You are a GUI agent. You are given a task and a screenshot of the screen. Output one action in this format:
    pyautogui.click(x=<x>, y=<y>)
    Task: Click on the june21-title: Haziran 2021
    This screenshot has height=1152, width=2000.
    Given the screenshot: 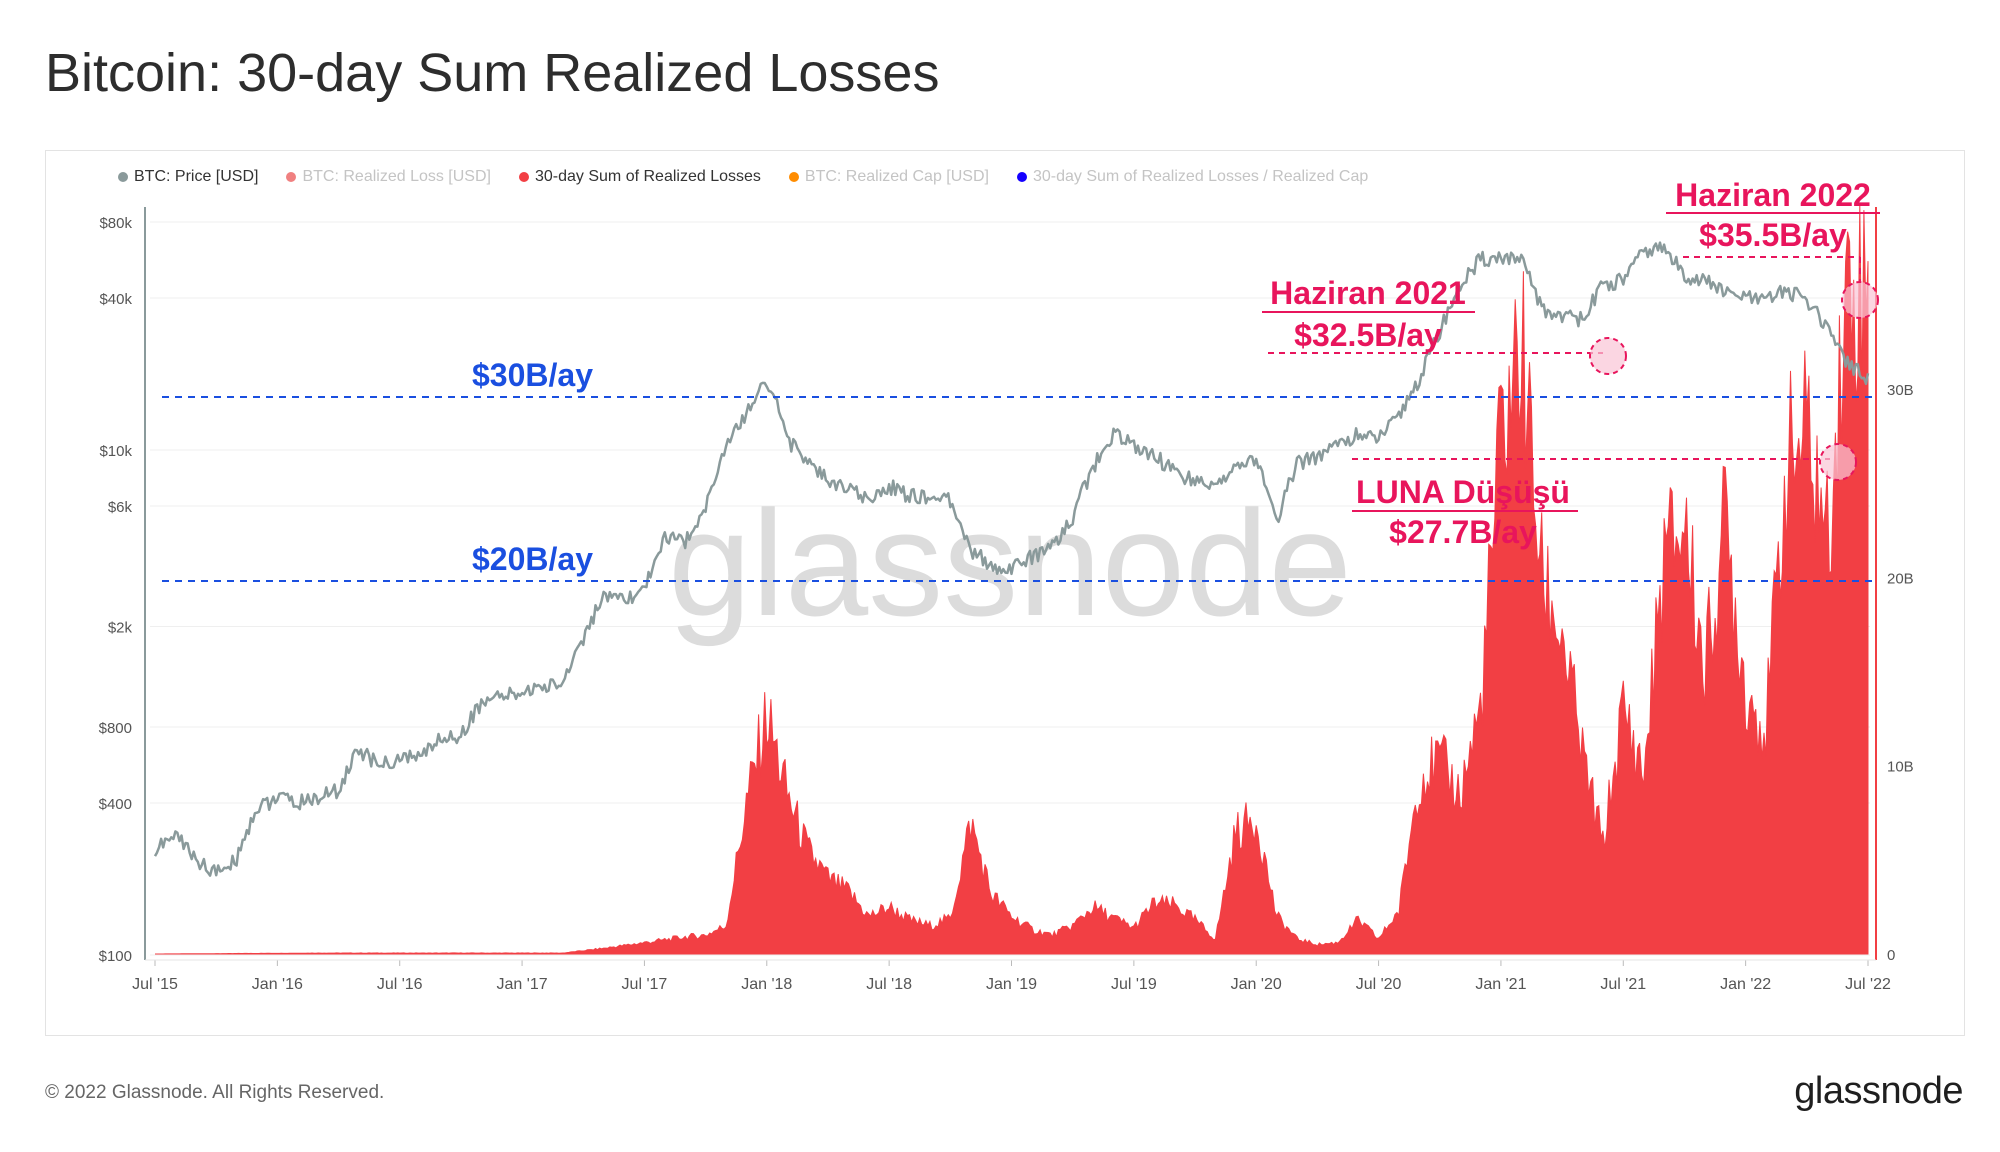 What is the action you would take?
    pyautogui.click(x=1368, y=293)
    